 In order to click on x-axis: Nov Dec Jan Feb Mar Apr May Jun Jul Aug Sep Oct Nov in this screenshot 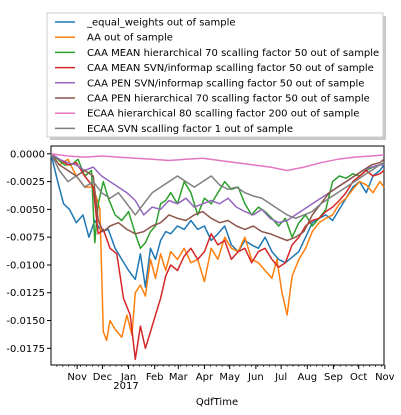, I will do `click(225, 374)`.